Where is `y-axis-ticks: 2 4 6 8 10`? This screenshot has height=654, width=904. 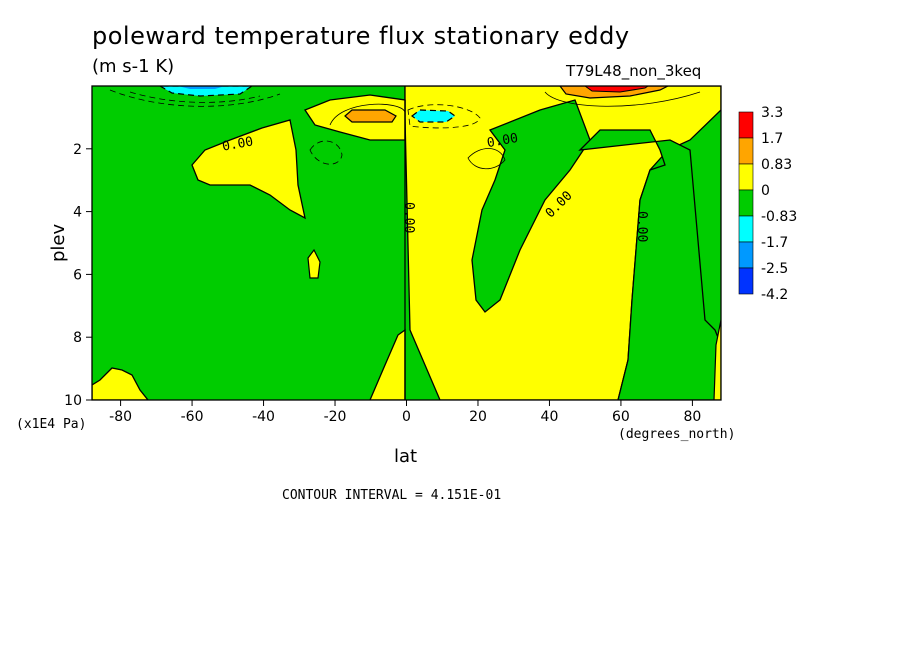
y-axis-ticks: 2 4 6 8 10 is located at coordinates (78, 275).